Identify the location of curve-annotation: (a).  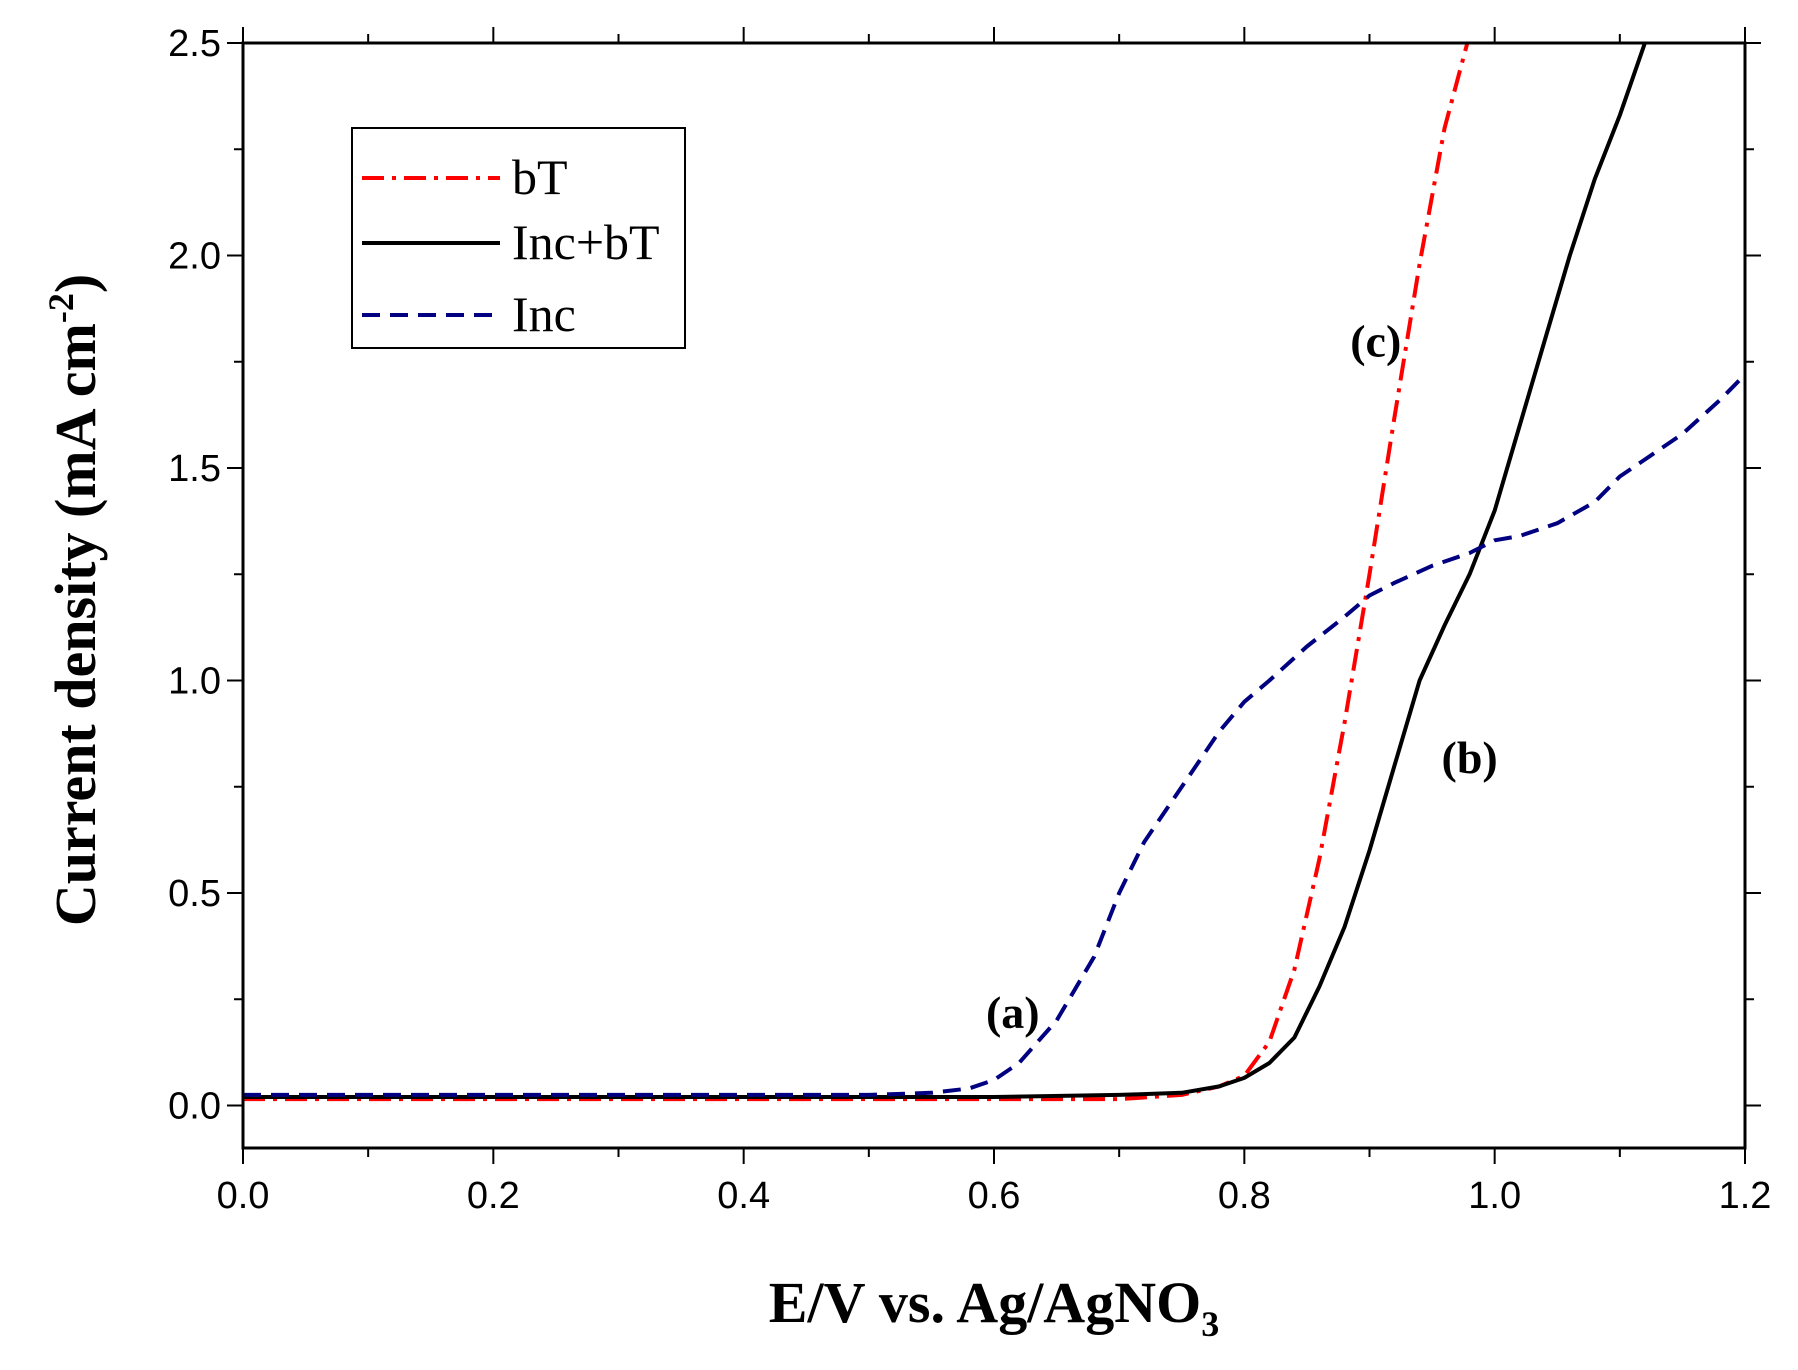
(1013, 1012).